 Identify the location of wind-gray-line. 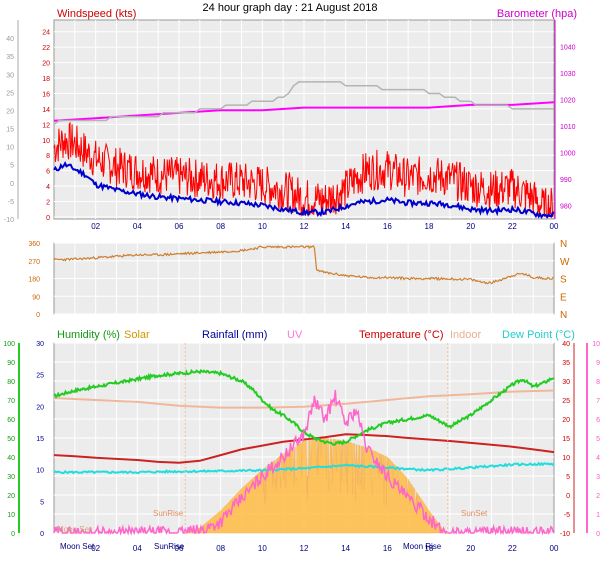
(303, 103).